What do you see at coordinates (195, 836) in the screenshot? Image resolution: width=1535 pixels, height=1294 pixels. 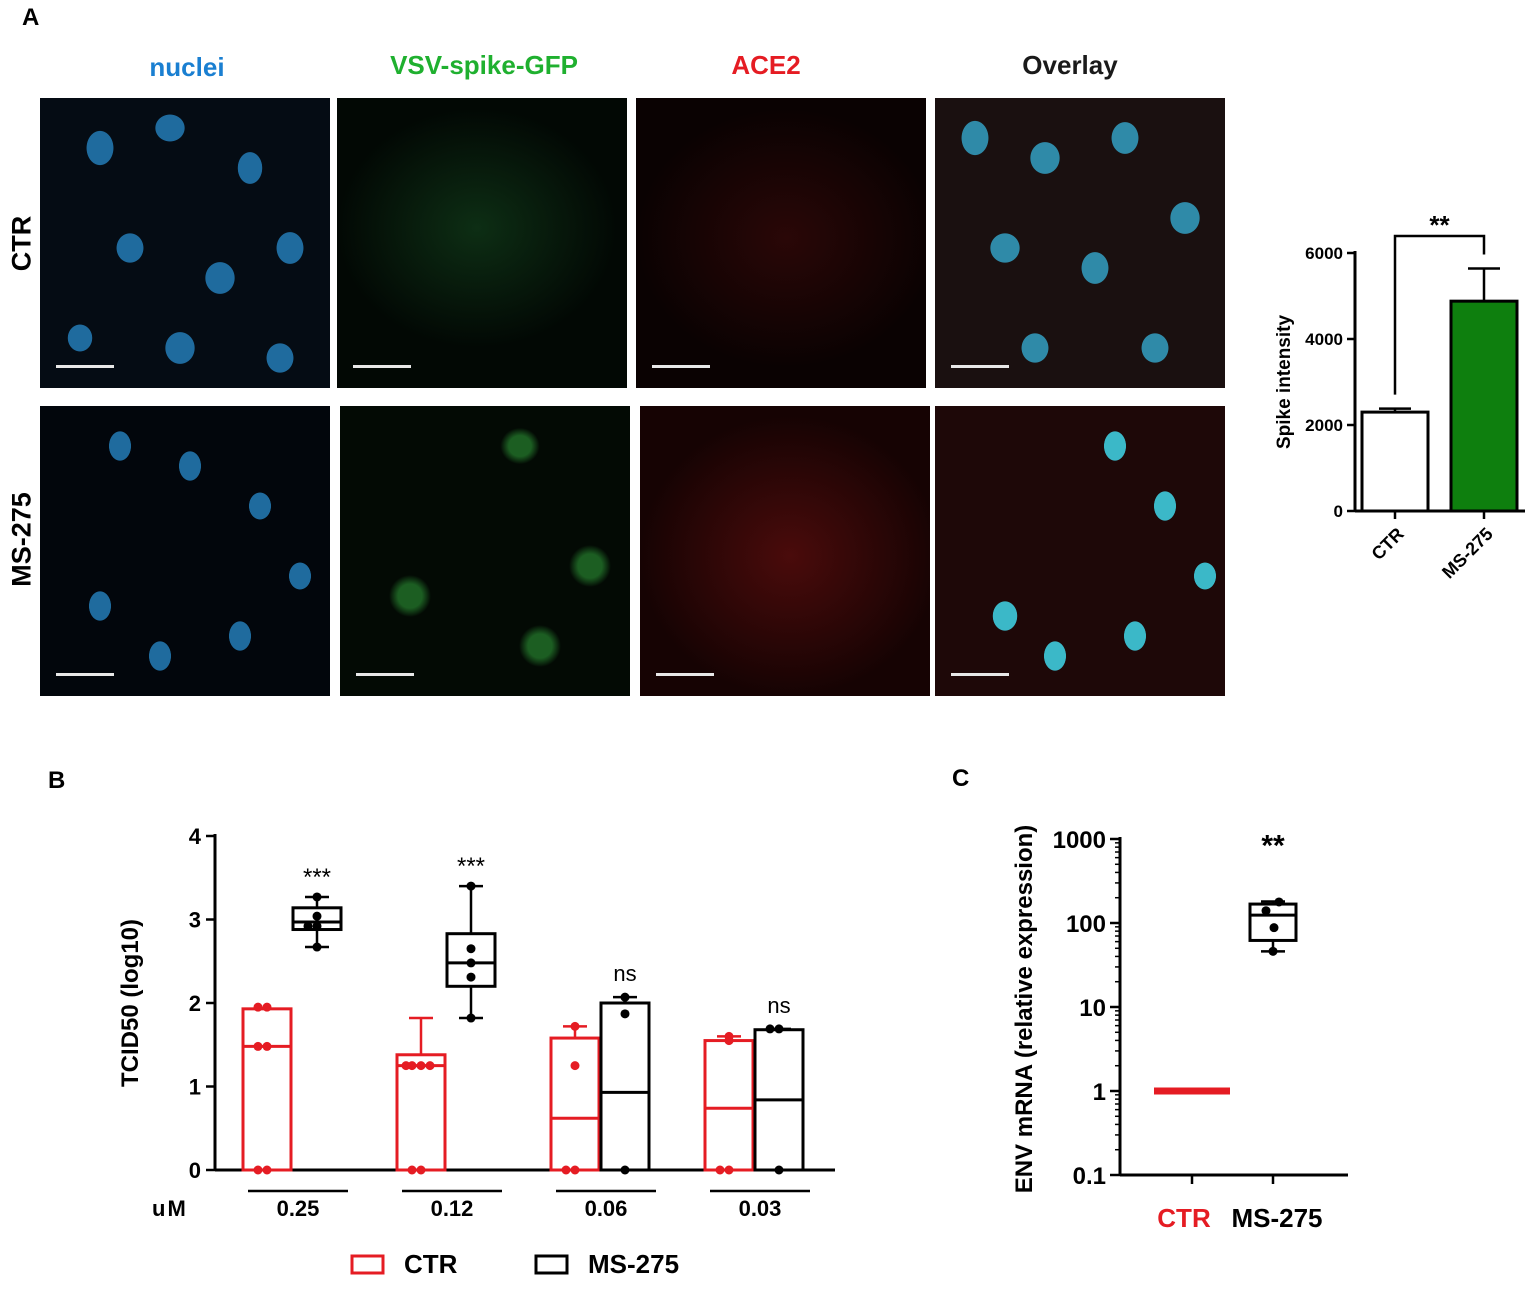 I see `y-tick-label: 4` at bounding box center [195, 836].